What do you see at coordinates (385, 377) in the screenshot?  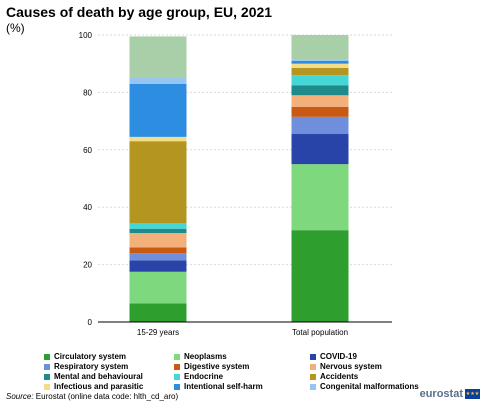 I see `legend-item: Accidents` at bounding box center [385, 377].